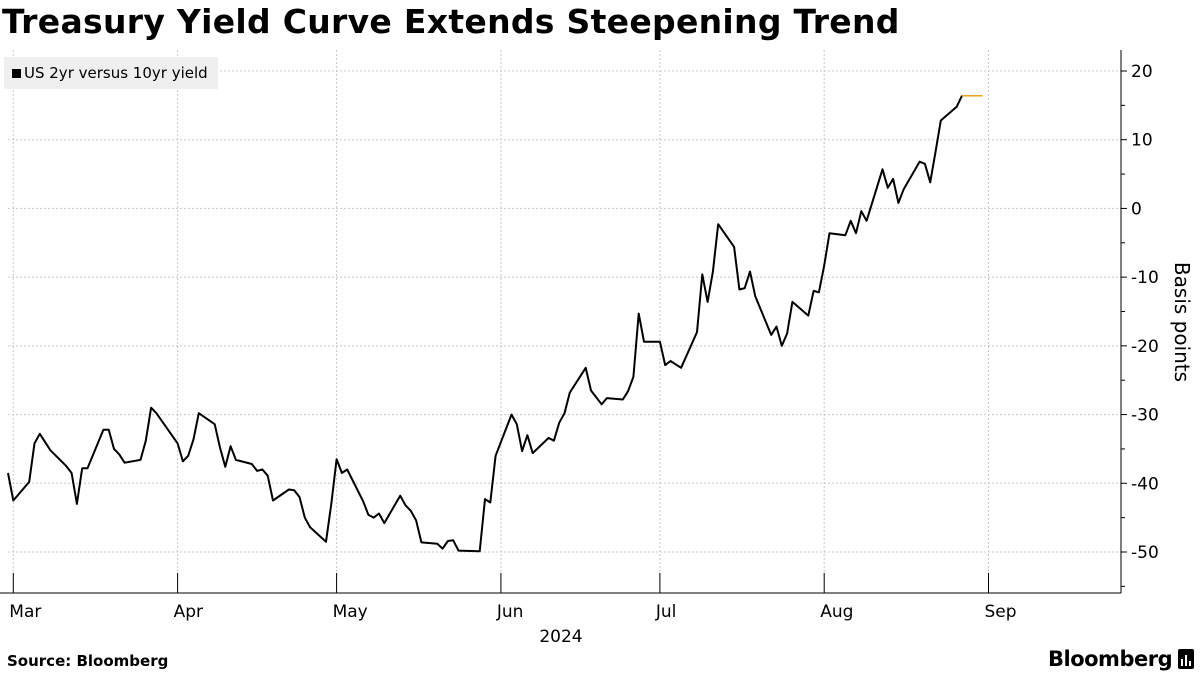 The image size is (1200, 675). I want to click on source-note: Source: Bloomberg, so click(88, 661).